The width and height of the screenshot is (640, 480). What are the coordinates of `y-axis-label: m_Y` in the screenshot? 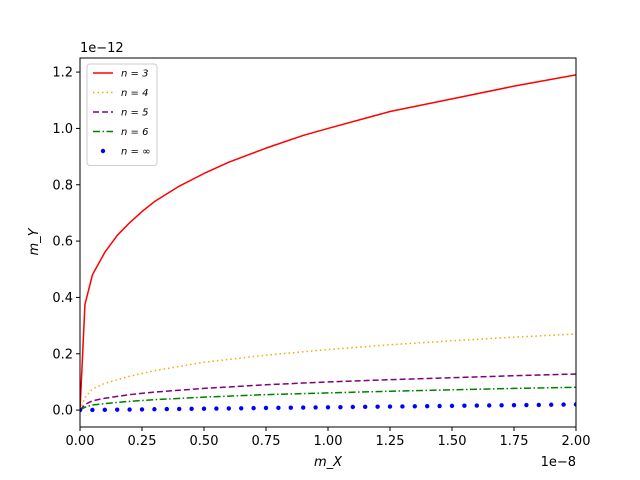 It's located at (34, 241).